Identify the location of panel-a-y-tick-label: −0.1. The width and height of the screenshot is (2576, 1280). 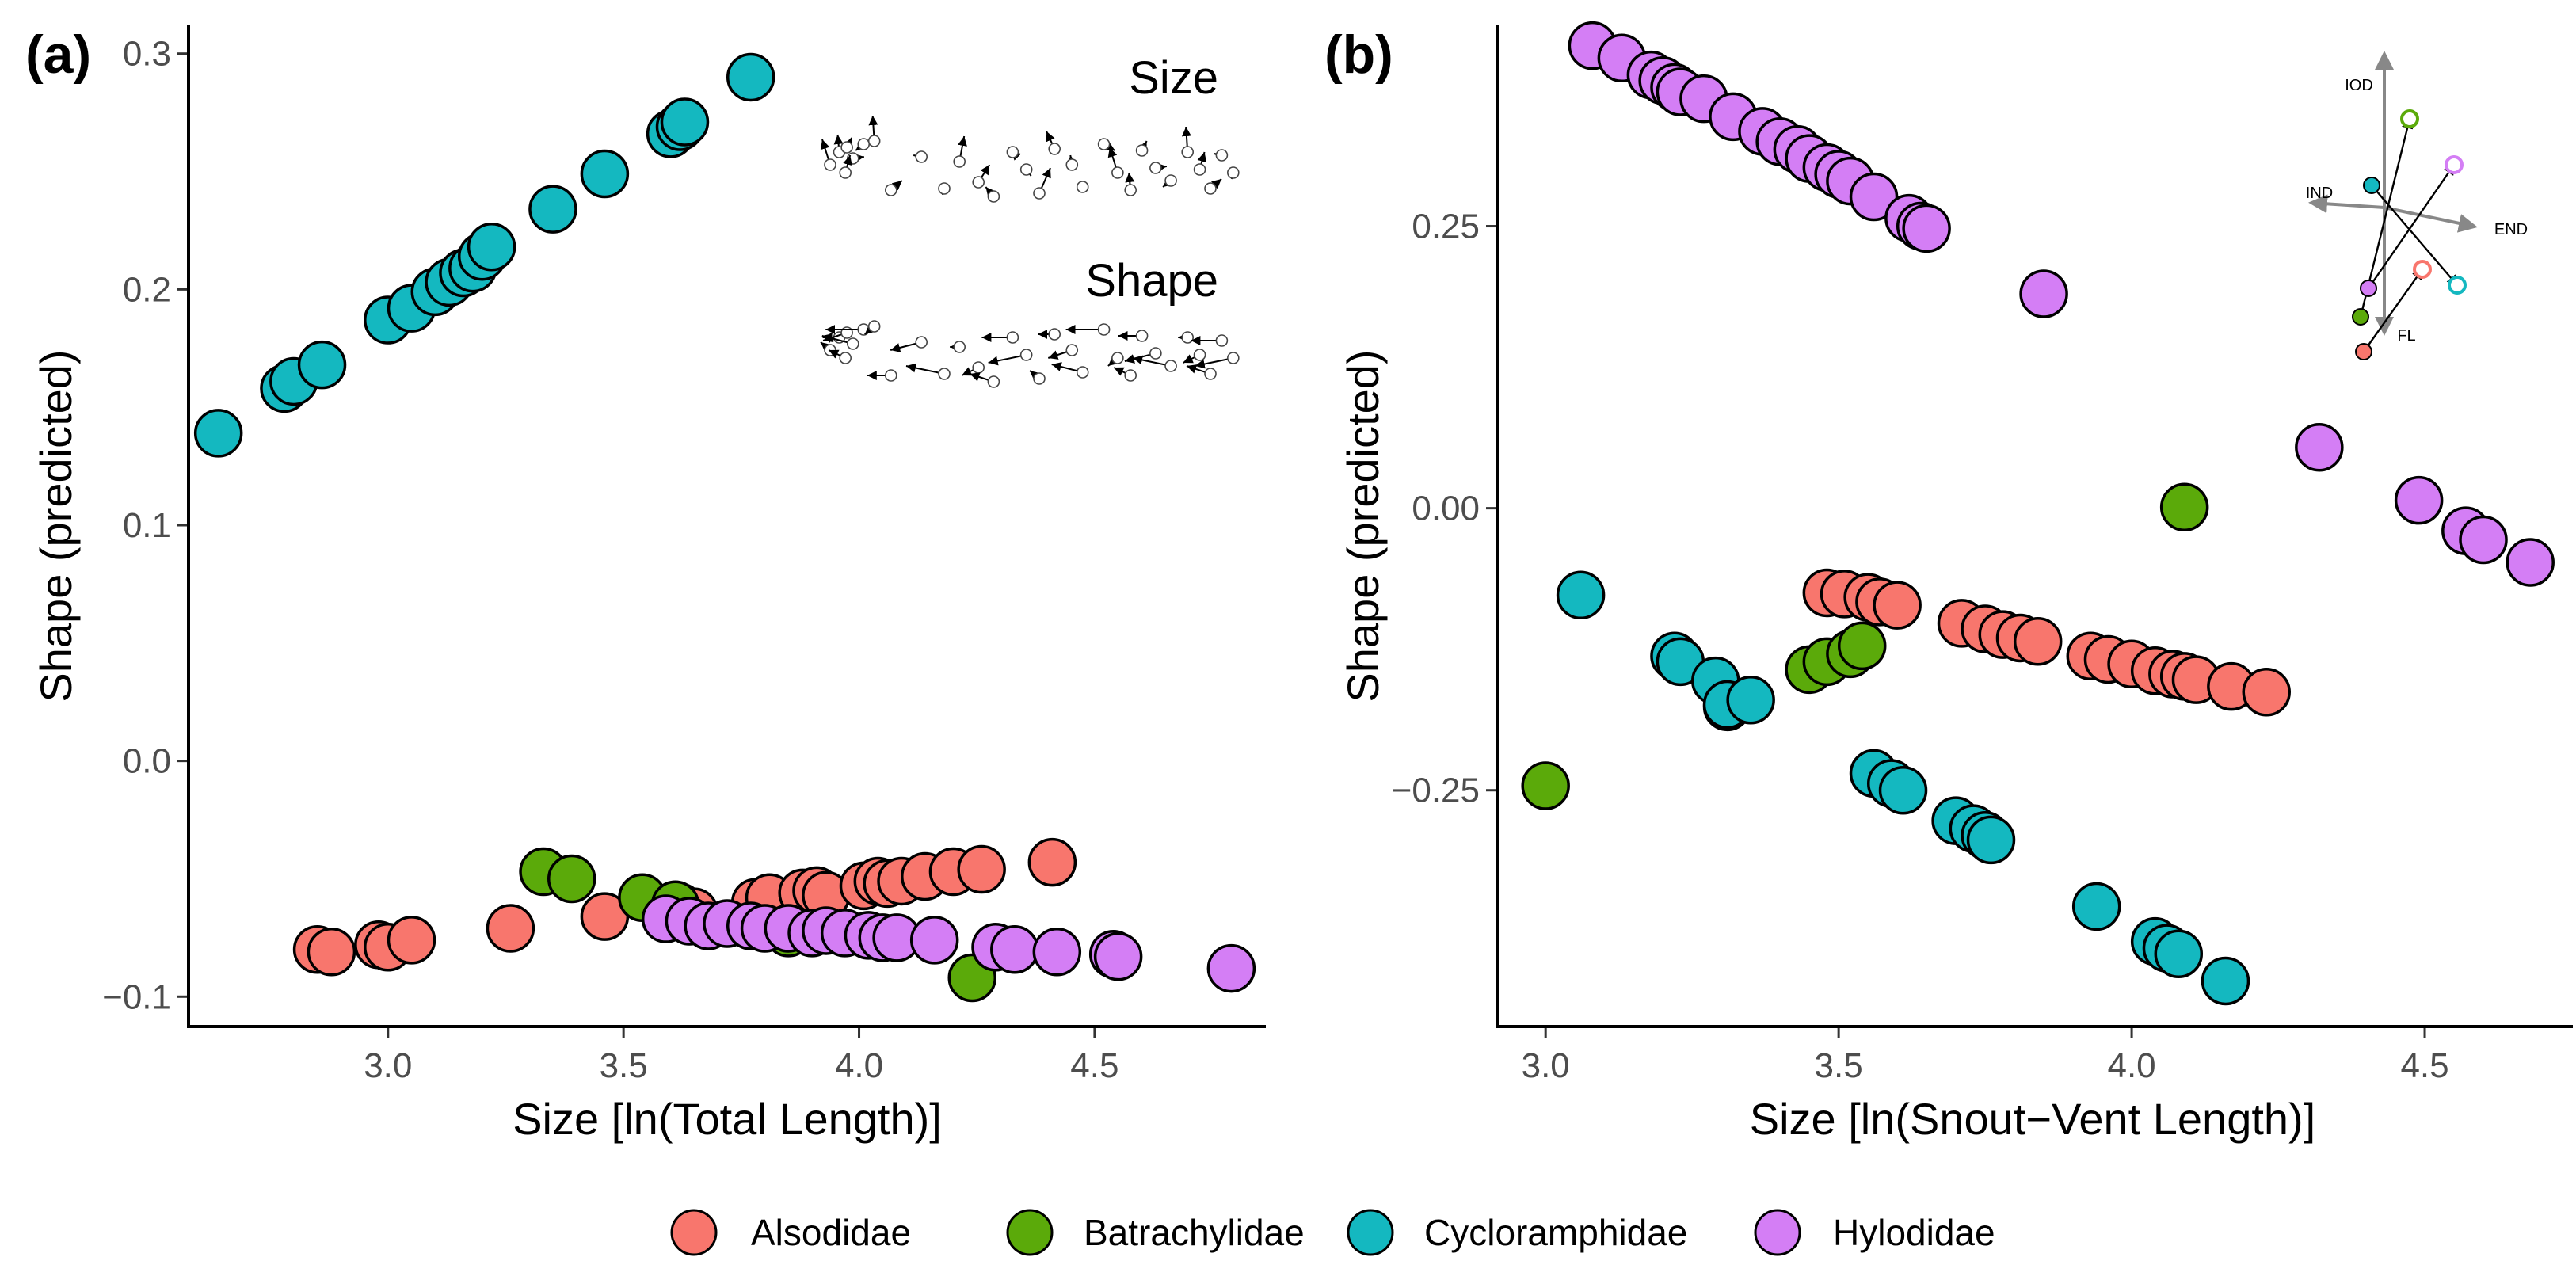
(137, 996).